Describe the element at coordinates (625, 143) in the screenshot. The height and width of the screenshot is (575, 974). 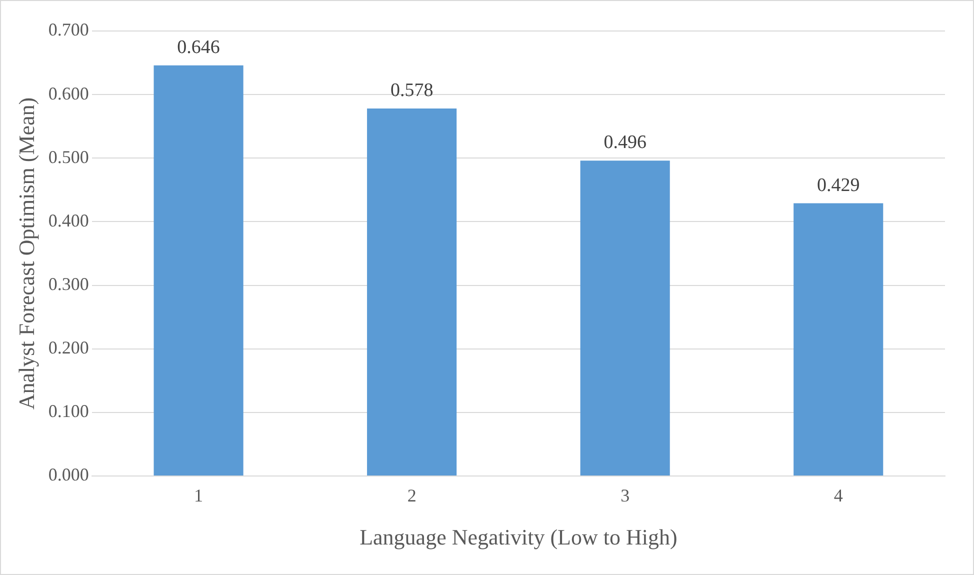
I see `data-label: 0.496` at that location.